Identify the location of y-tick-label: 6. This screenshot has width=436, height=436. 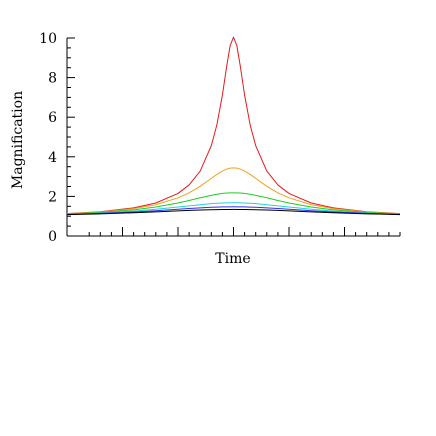
(52, 118).